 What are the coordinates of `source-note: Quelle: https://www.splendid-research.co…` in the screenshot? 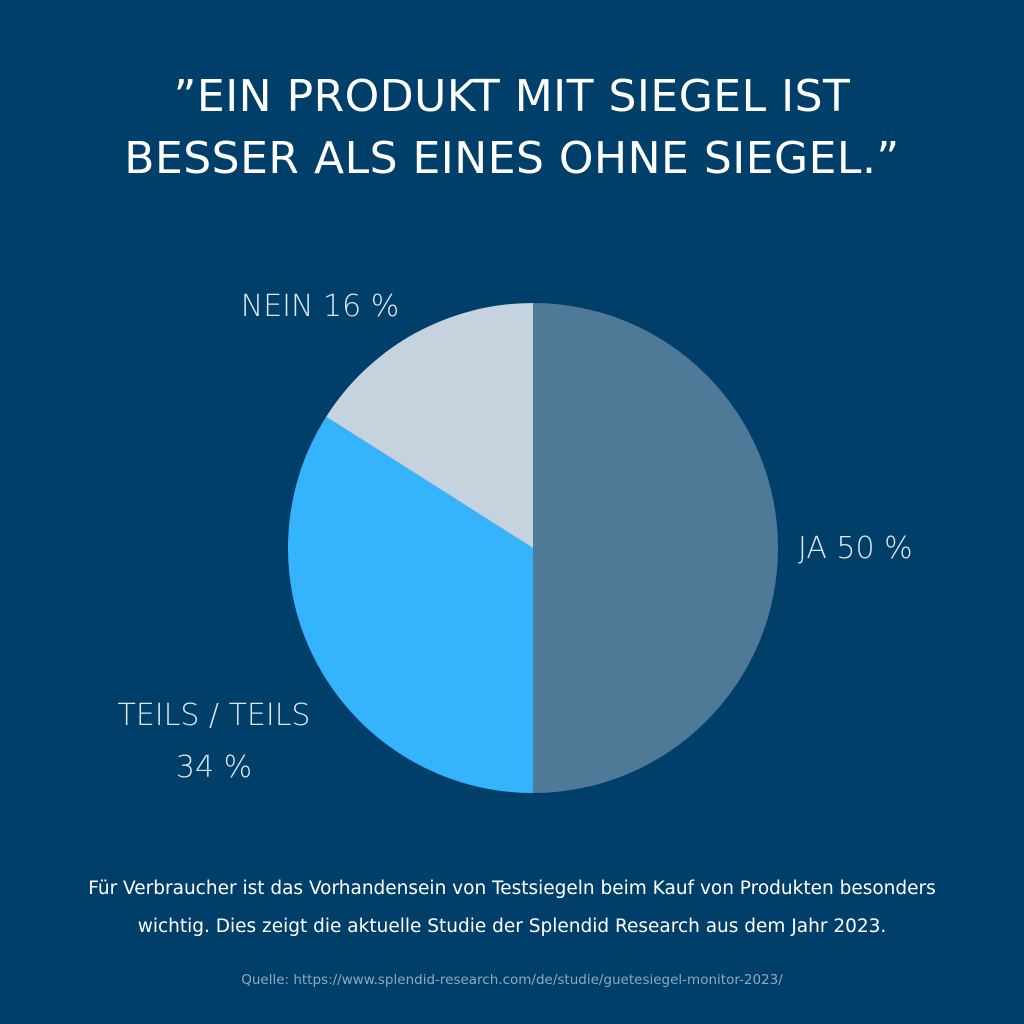 It's located at (512, 980).